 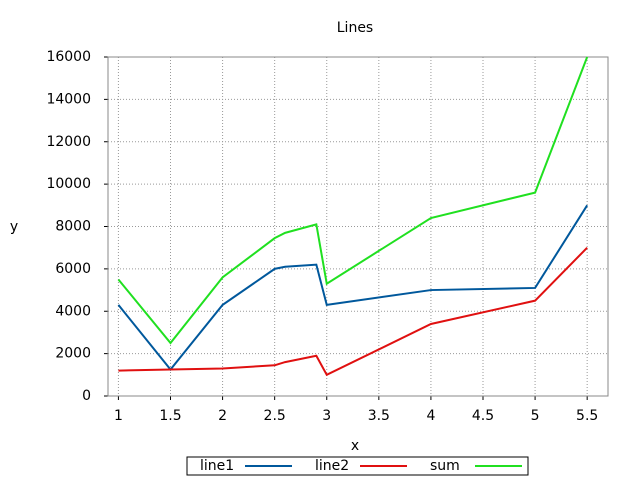 I want to click on y-tick-label: 16000, so click(x=68, y=57).